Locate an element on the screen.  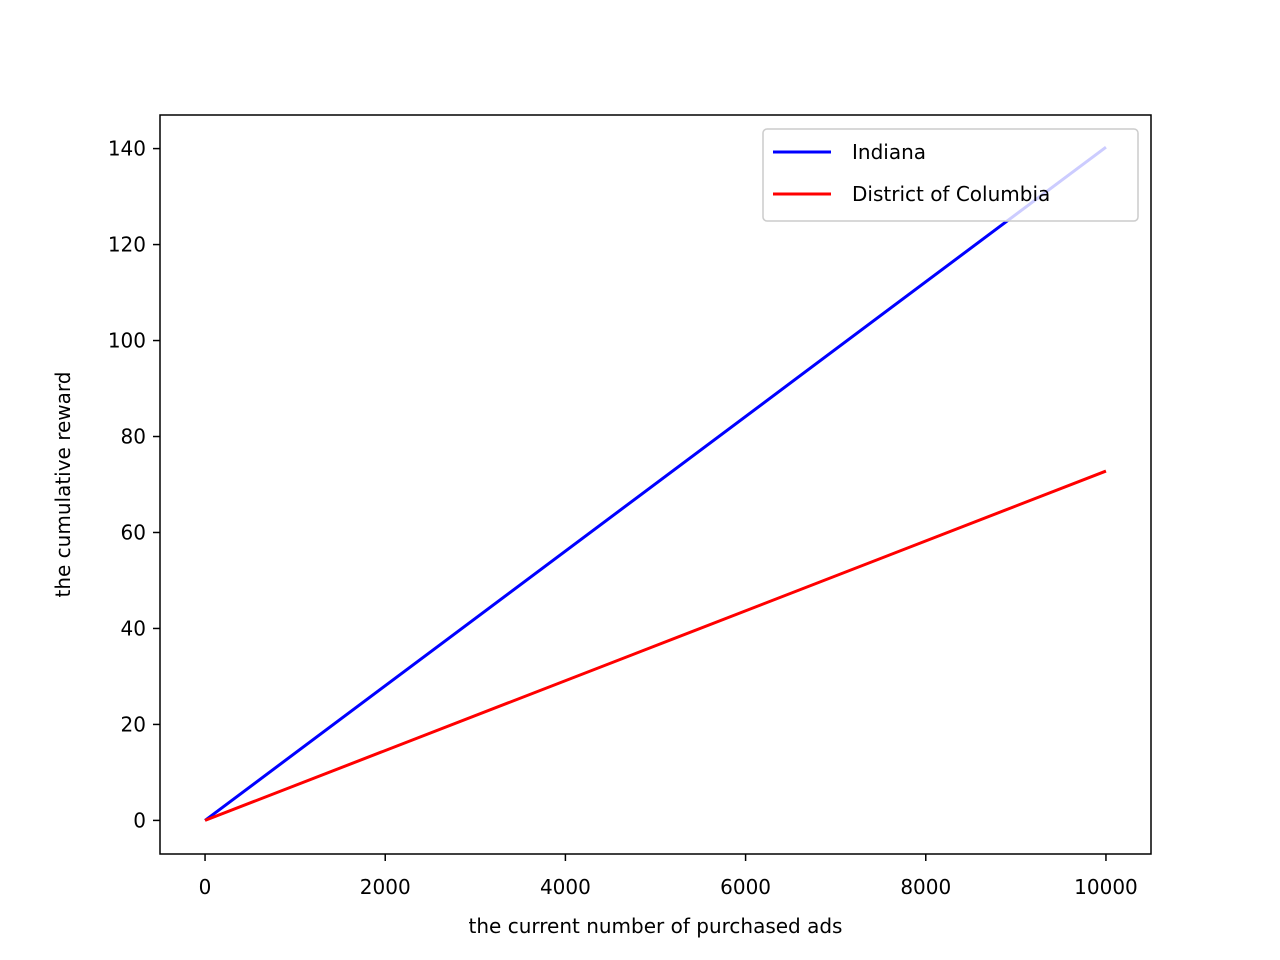
legend-label-1: District of Columbia is located at coordinates (951, 194).